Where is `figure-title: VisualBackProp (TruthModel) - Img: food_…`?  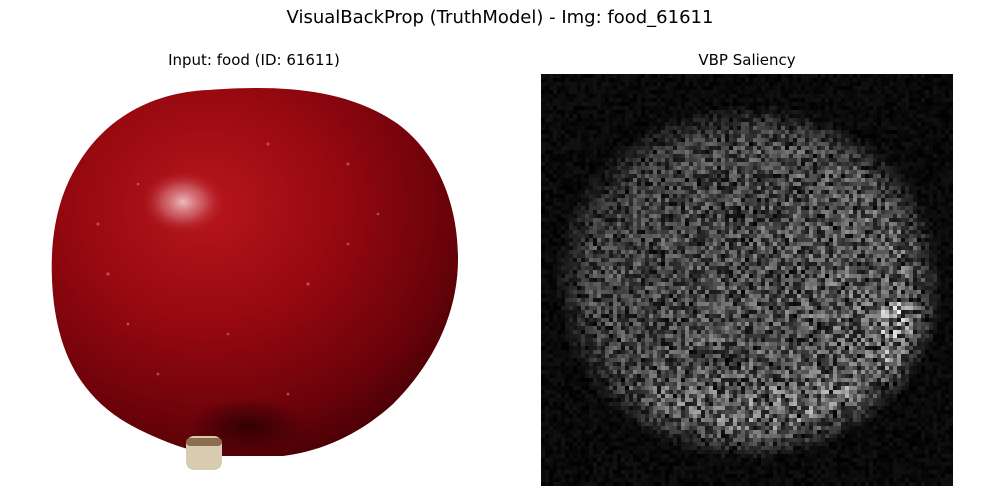 figure-title: VisualBackProp (TruthModel) - Img: food_… is located at coordinates (500, 17).